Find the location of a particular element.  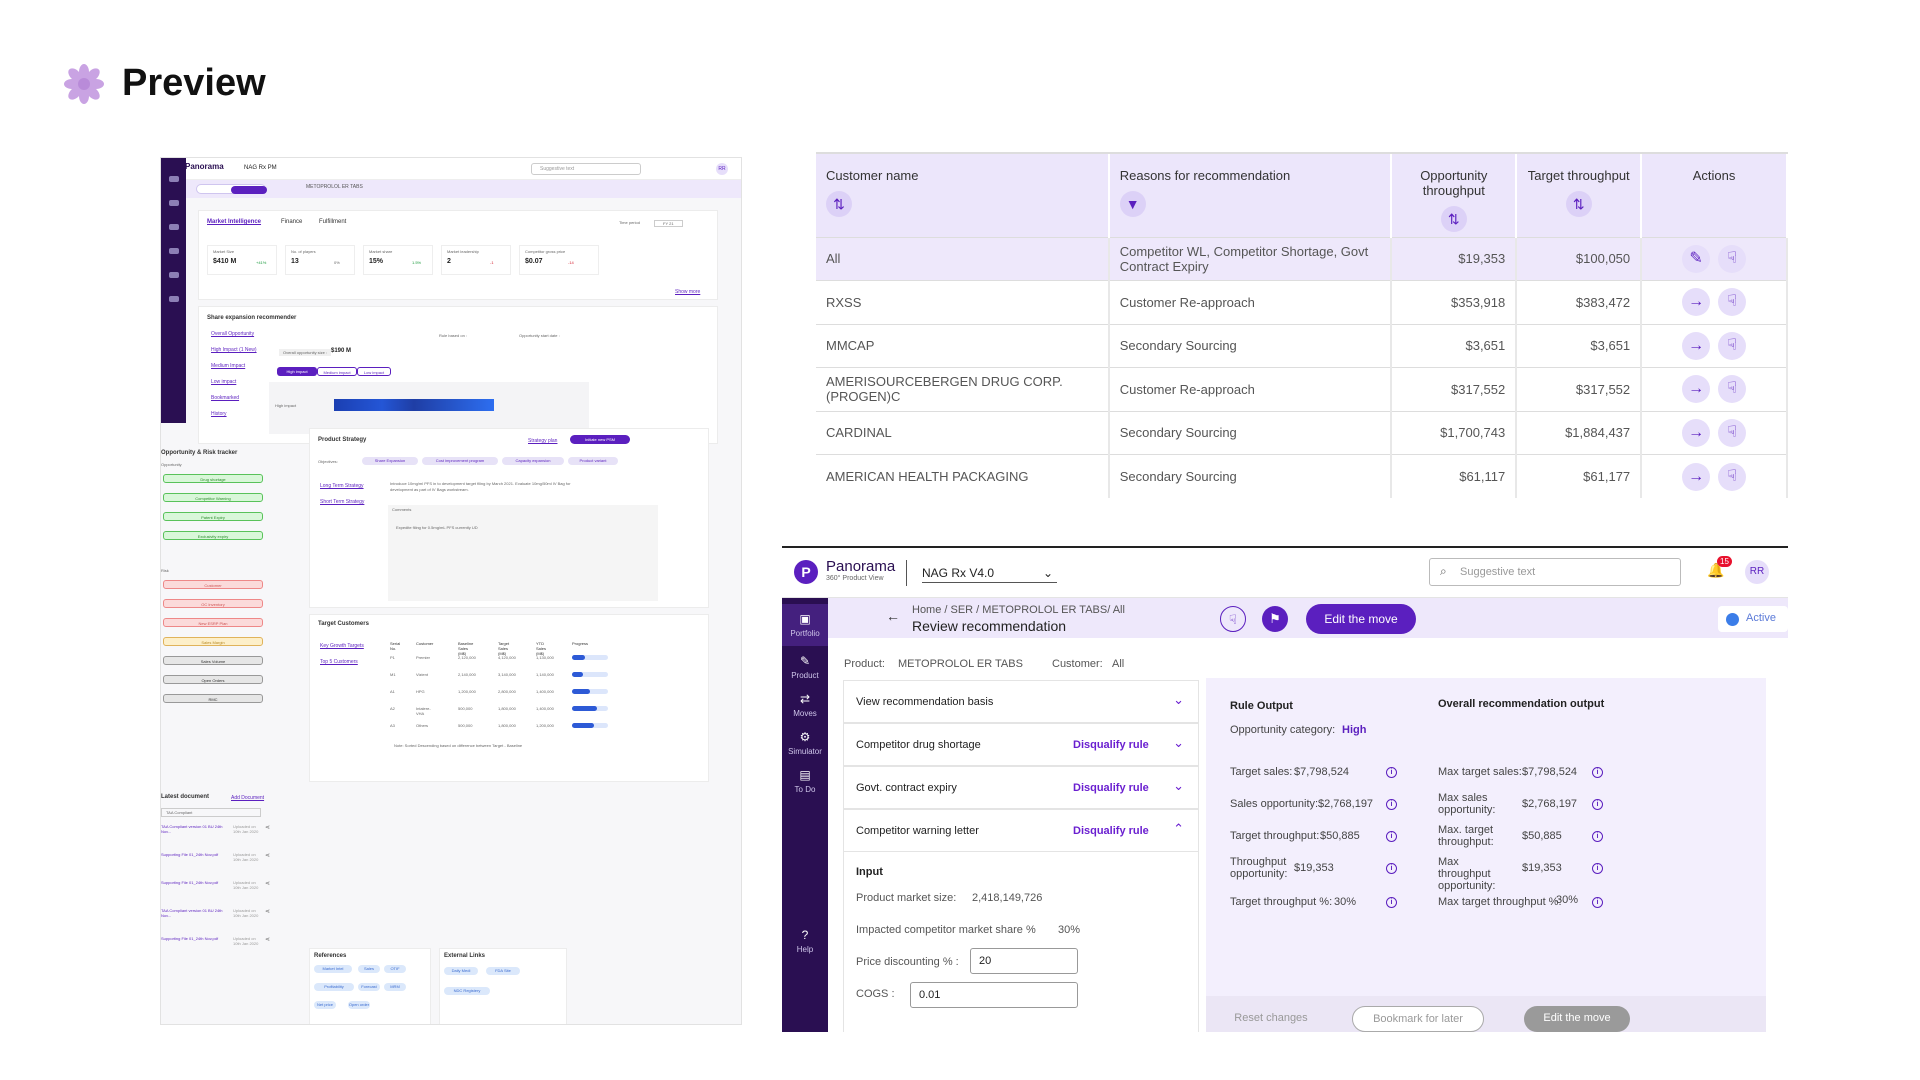

back-arrow-icon: ← is located at coordinates (893, 616).